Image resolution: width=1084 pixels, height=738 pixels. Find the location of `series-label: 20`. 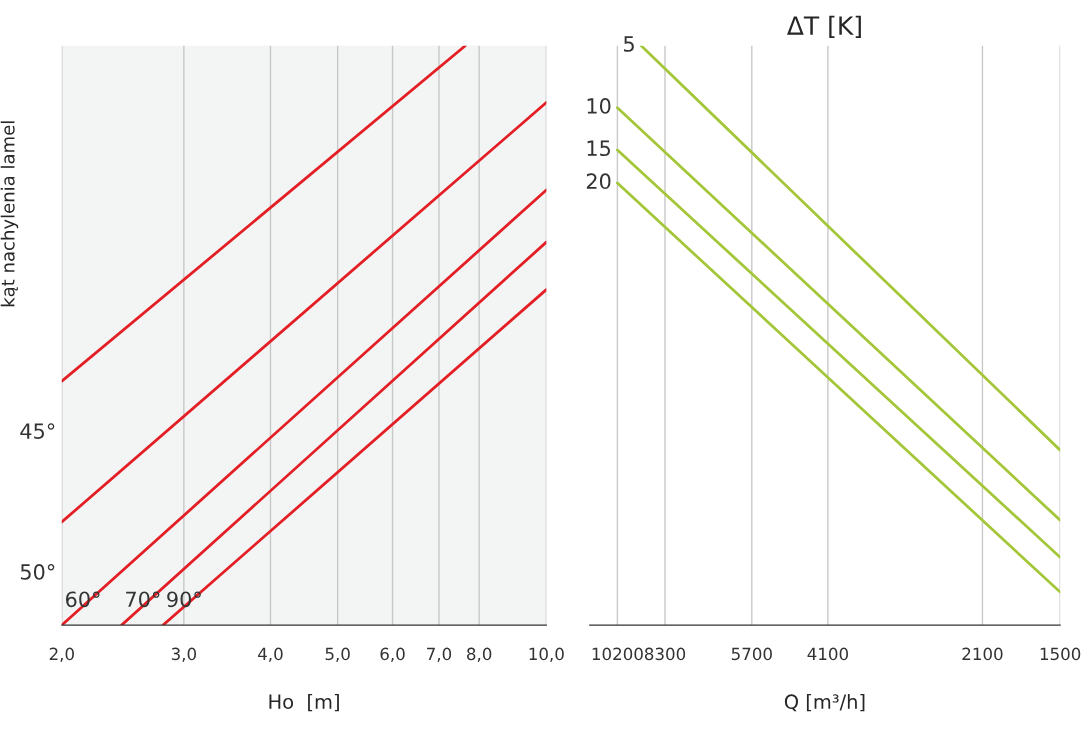

series-label: 20 is located at coordinates (598, 181).